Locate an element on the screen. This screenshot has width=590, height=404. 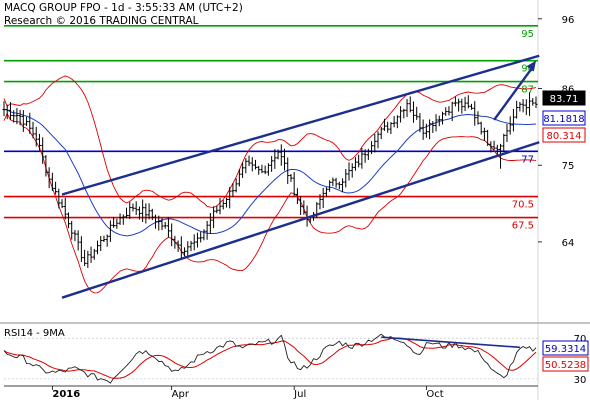
level-label-5: 67.5 is located at coordinates (523, 226).